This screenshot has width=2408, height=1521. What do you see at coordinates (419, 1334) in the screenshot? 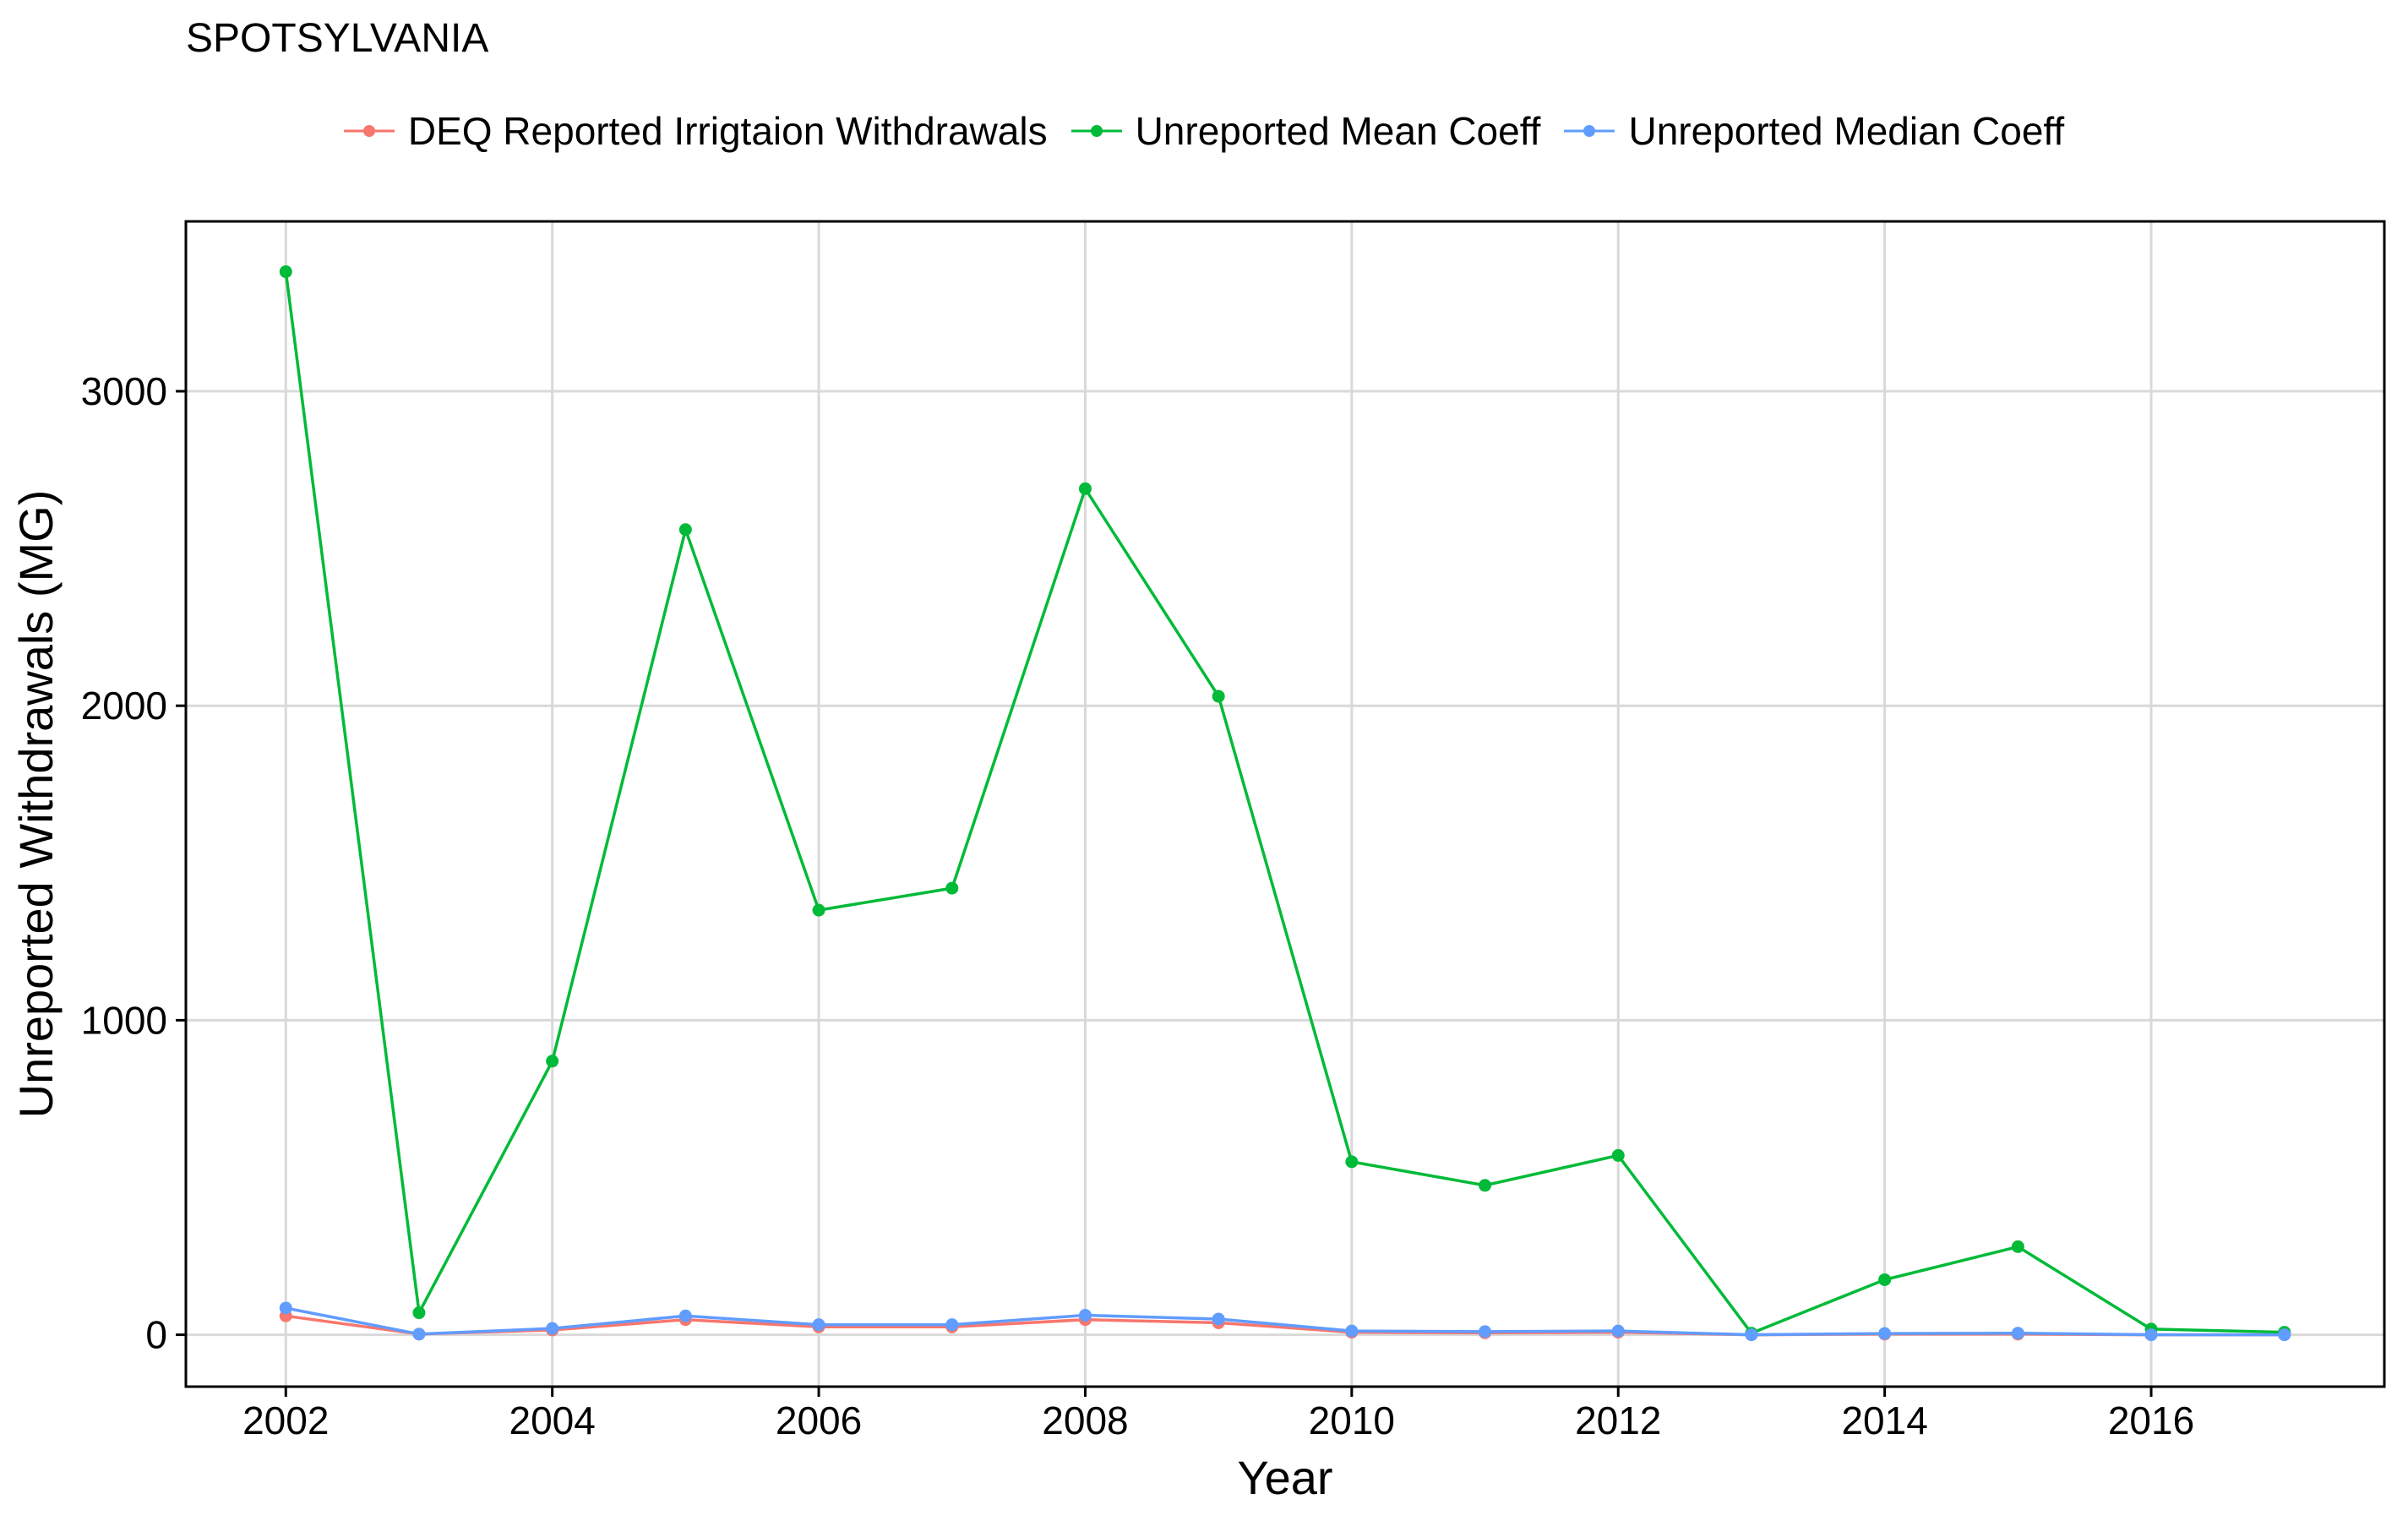
I see `series-2-point-2003` at bounding box center [419, 1334].